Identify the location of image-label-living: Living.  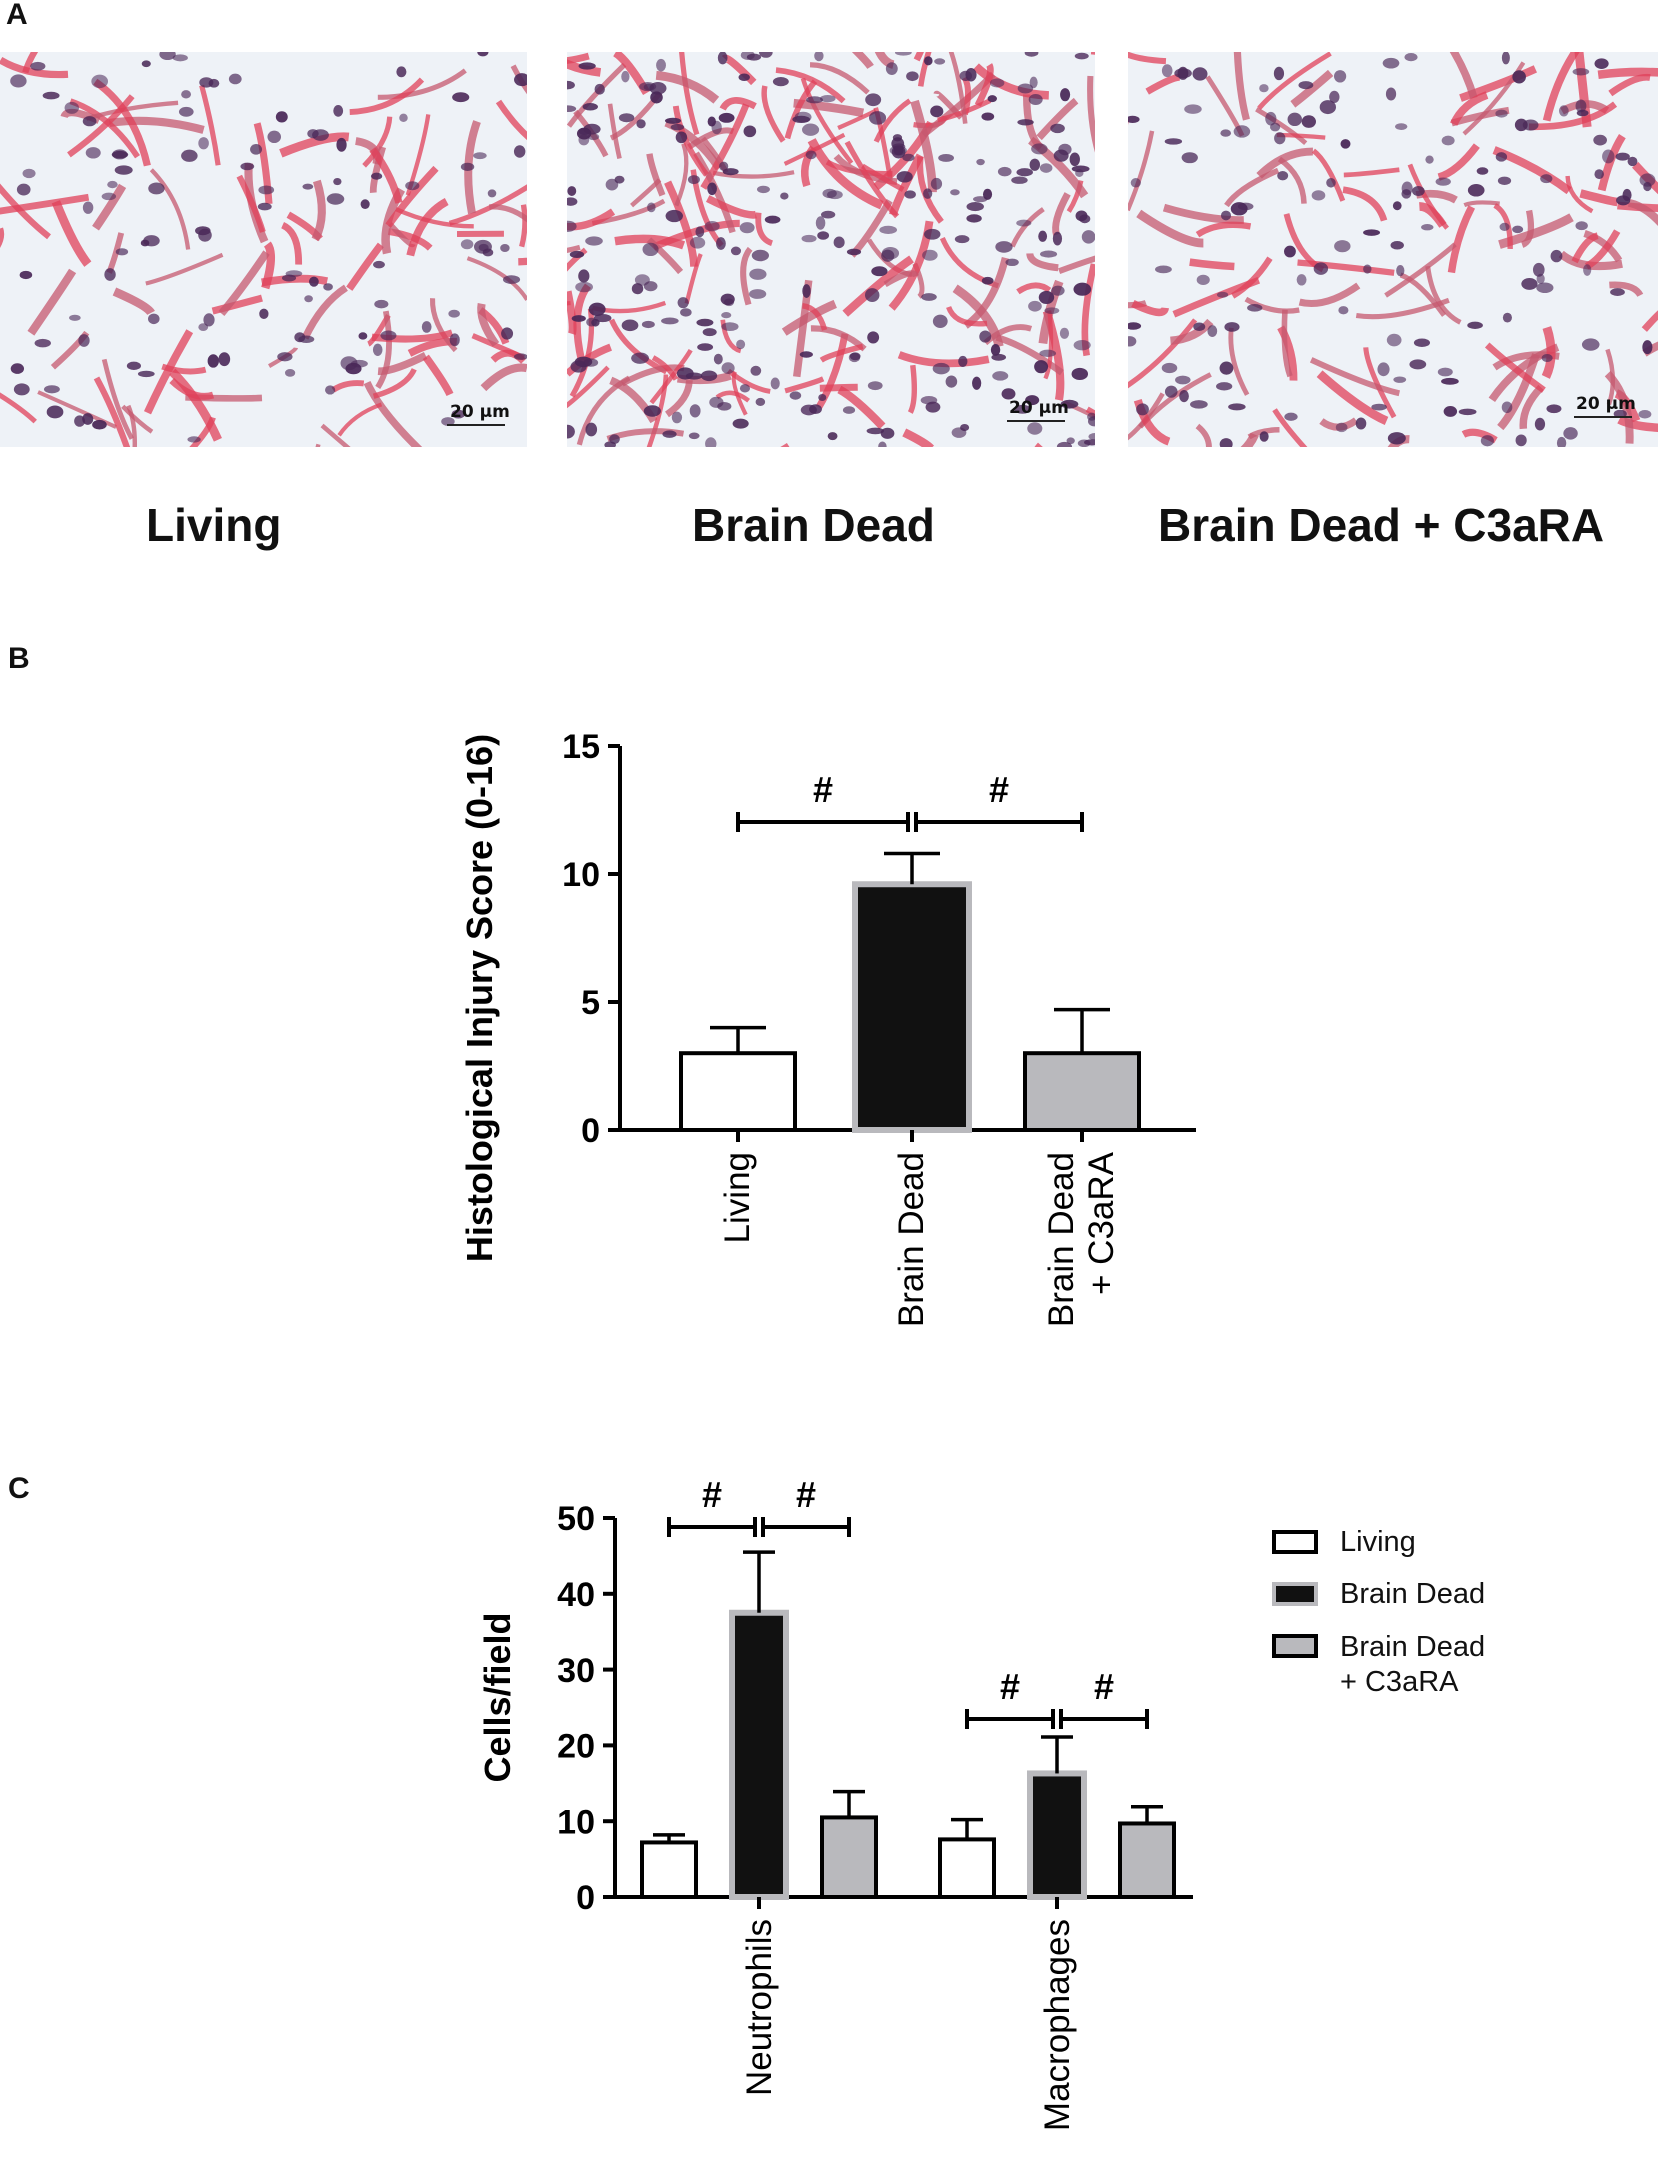
(214, 525).